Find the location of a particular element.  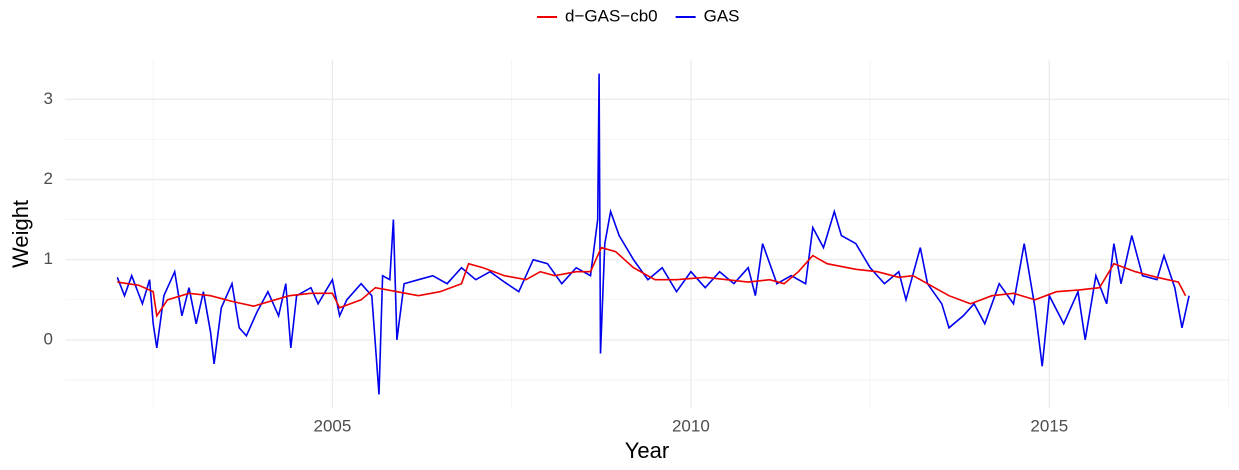

legend-label: GAS is located at coordinates (722, 15).